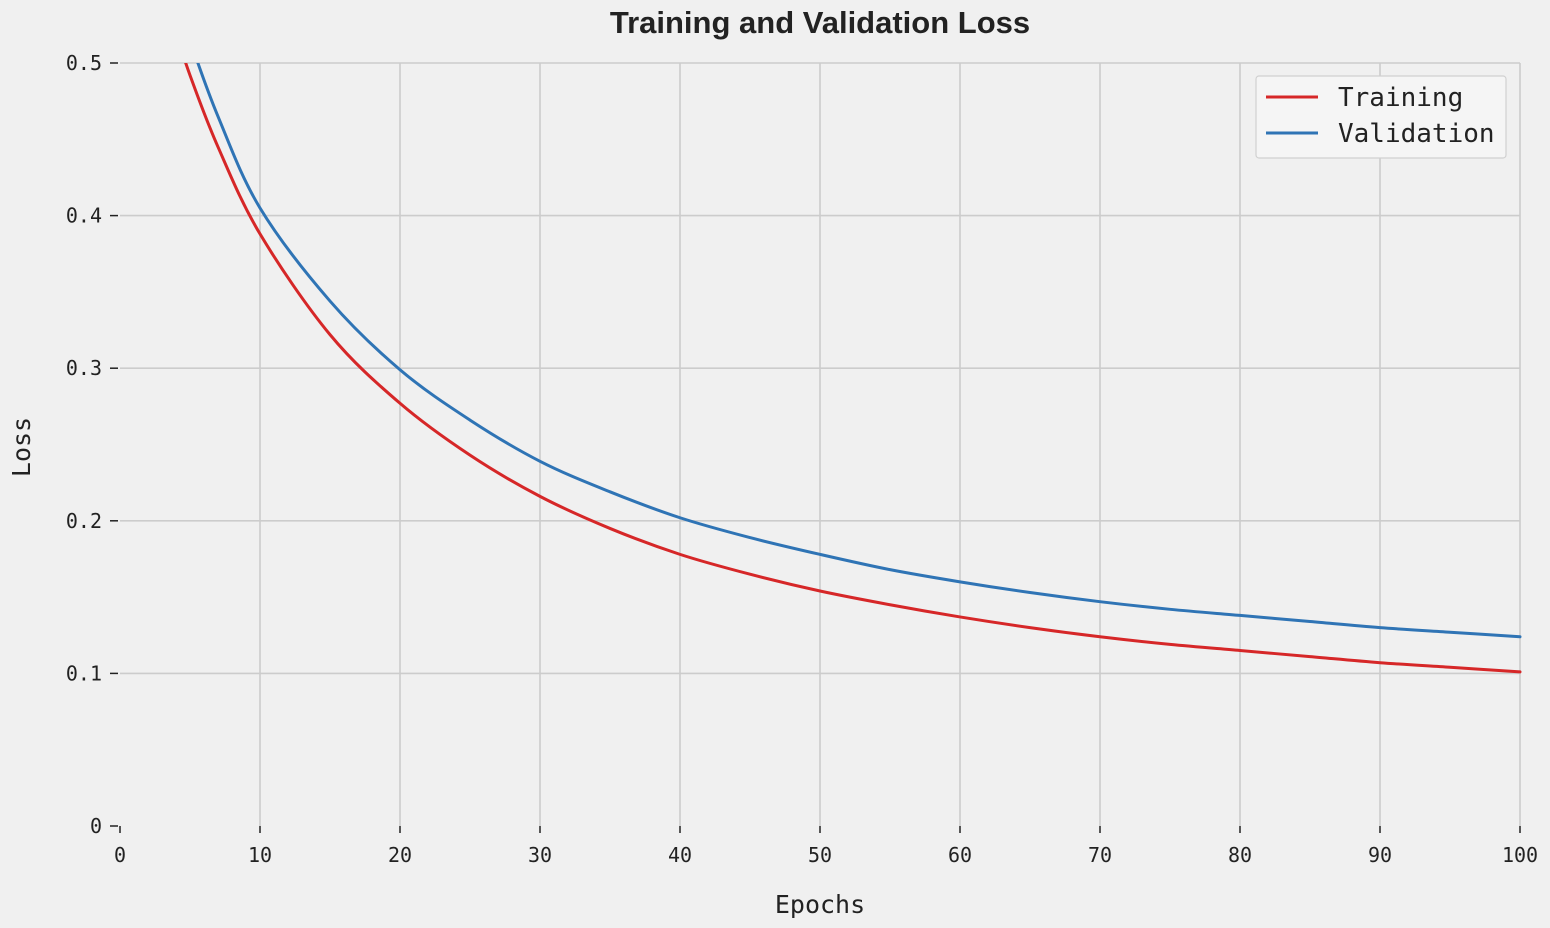 The width and height of the screenshot is (1550, 928). What do you see at coordinates (540, 855) in the screenshot?
I see `x-tick-label: 30` at bounding box center [540, 855].